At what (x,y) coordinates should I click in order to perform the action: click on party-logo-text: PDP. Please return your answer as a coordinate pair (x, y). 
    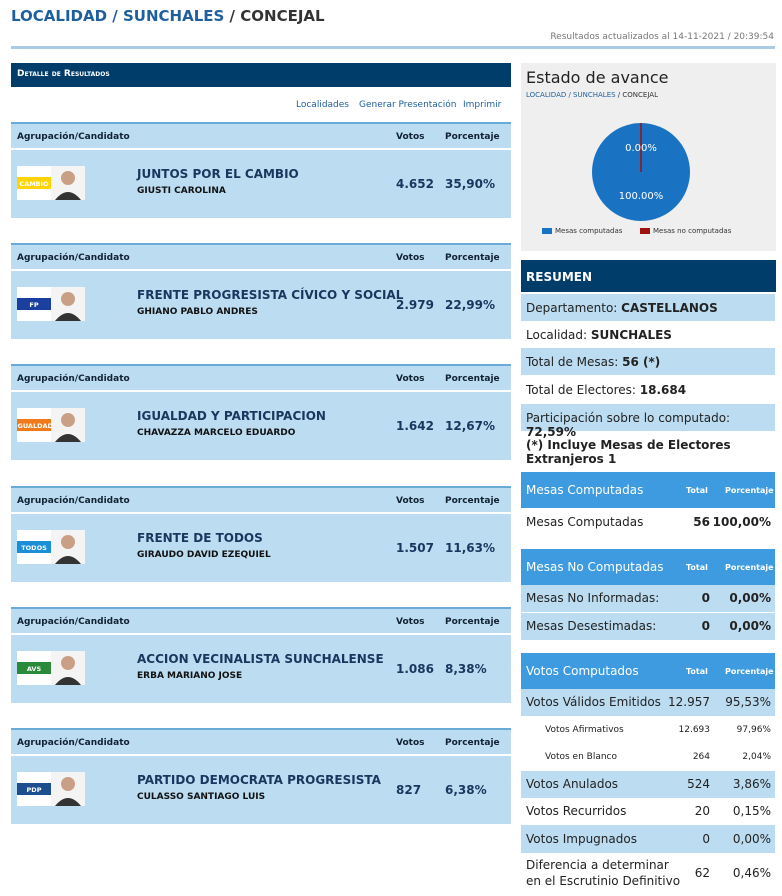
    Looking at the image, I should click on (34, 790).